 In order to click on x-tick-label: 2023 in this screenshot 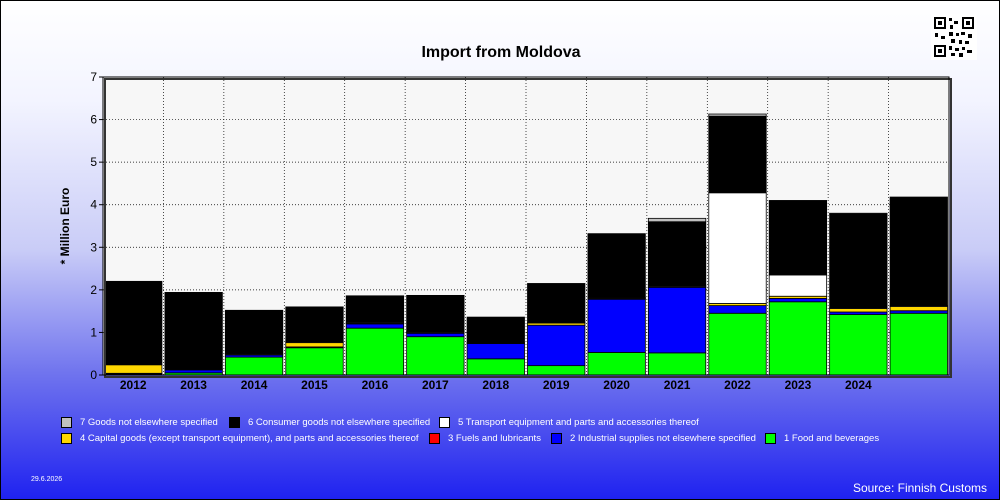, I will do `click(798, 385)`.